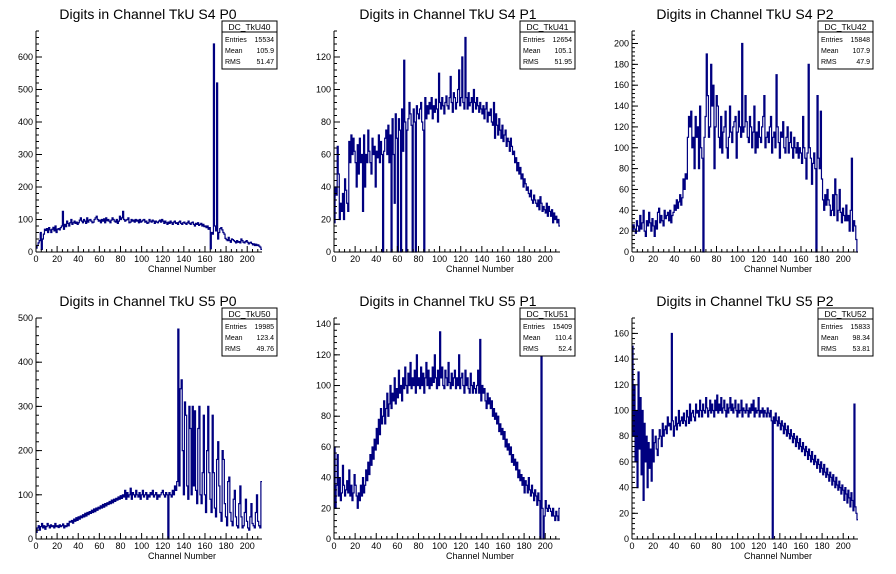  Describe the element at coordinates (845, 314) in the screenshot. I see `stats-title: DC_TkU52` at that location.